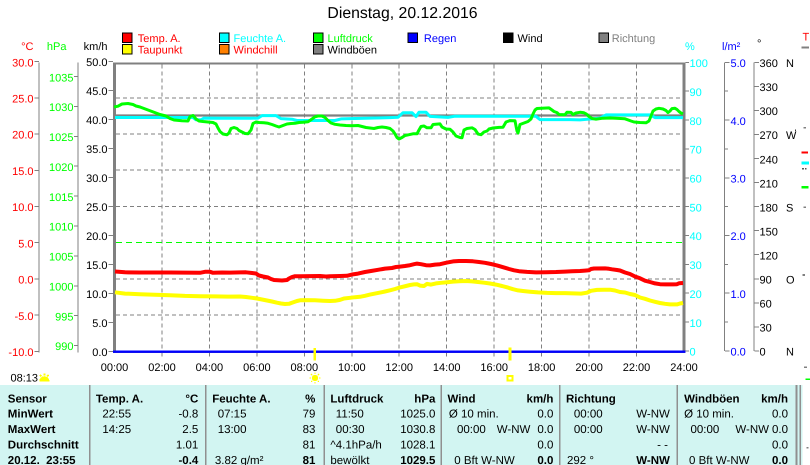 The height and width of the screenshot is (465, 810). What do you see at coordinates (232, 414) in the screenshot?
I see `svg-text: 07:15` at bounding box center [232, 414].